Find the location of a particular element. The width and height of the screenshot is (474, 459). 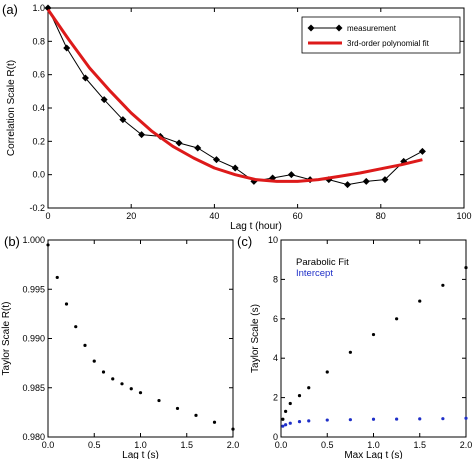

legend-box is located at coordinates (381, 35).